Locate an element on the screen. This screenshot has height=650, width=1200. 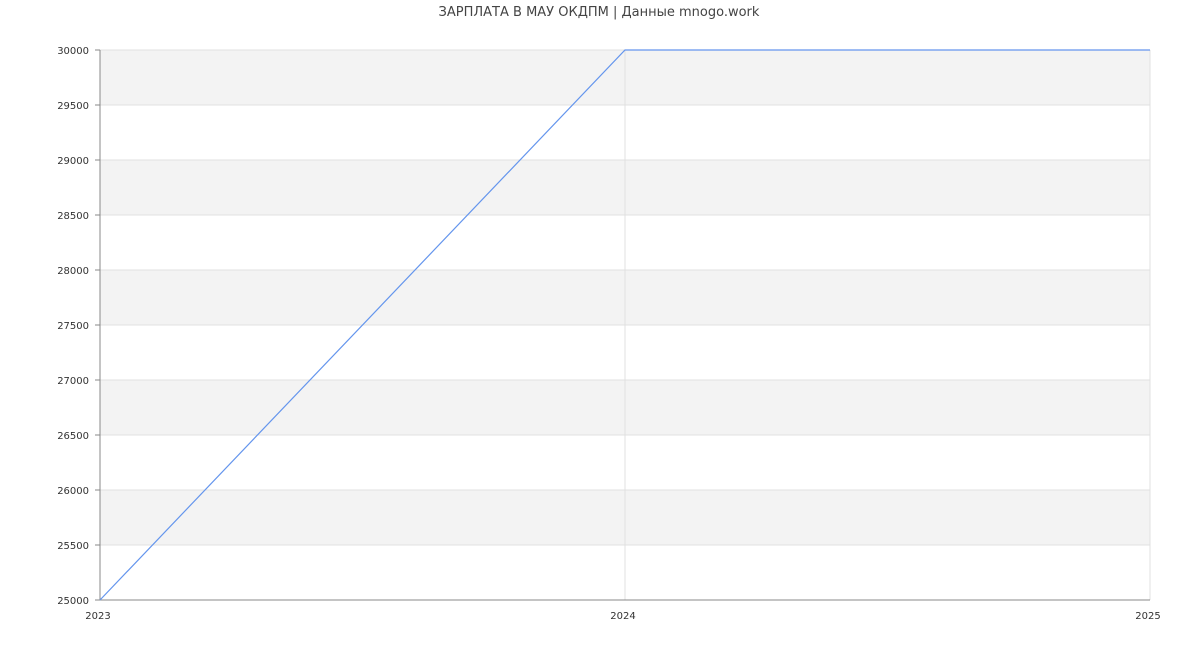
x-tick-label: 2023 is located at coordinates (97, 616).